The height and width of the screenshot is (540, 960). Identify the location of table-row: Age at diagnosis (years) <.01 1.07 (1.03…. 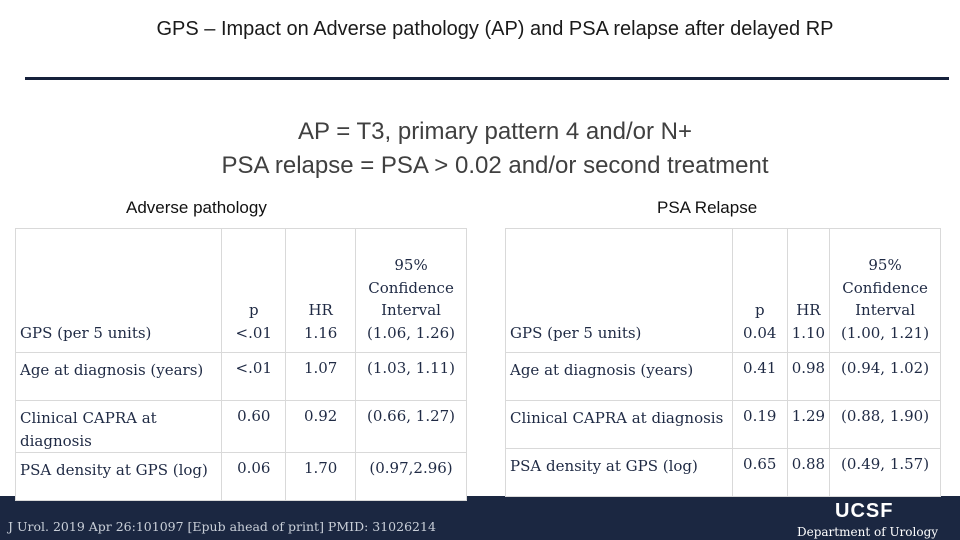
(240, 376).